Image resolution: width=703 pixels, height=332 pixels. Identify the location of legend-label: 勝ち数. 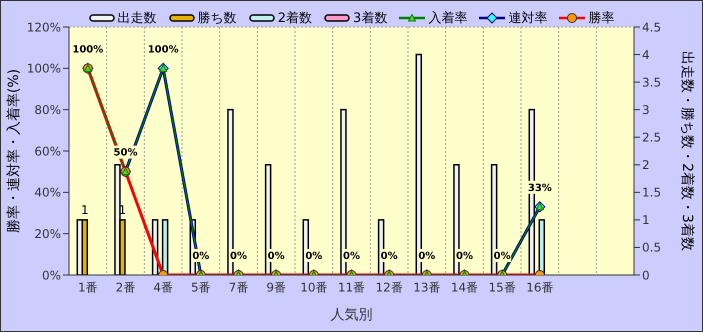
(216, 18).